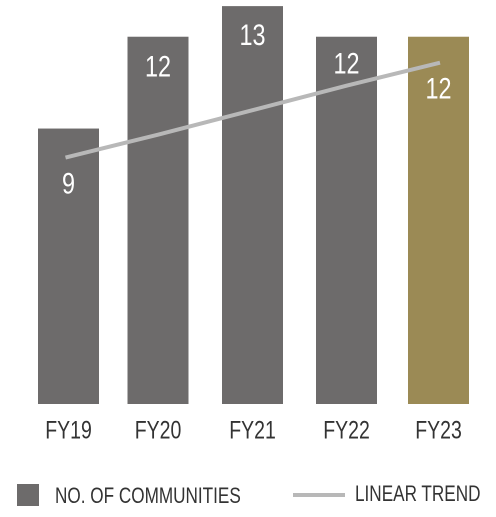 Image resolution: width=496 pixels, height=517 pixels. Describe the element at coordinates (28, 495) in the screenshot. I see `legend-swatch` at that location.